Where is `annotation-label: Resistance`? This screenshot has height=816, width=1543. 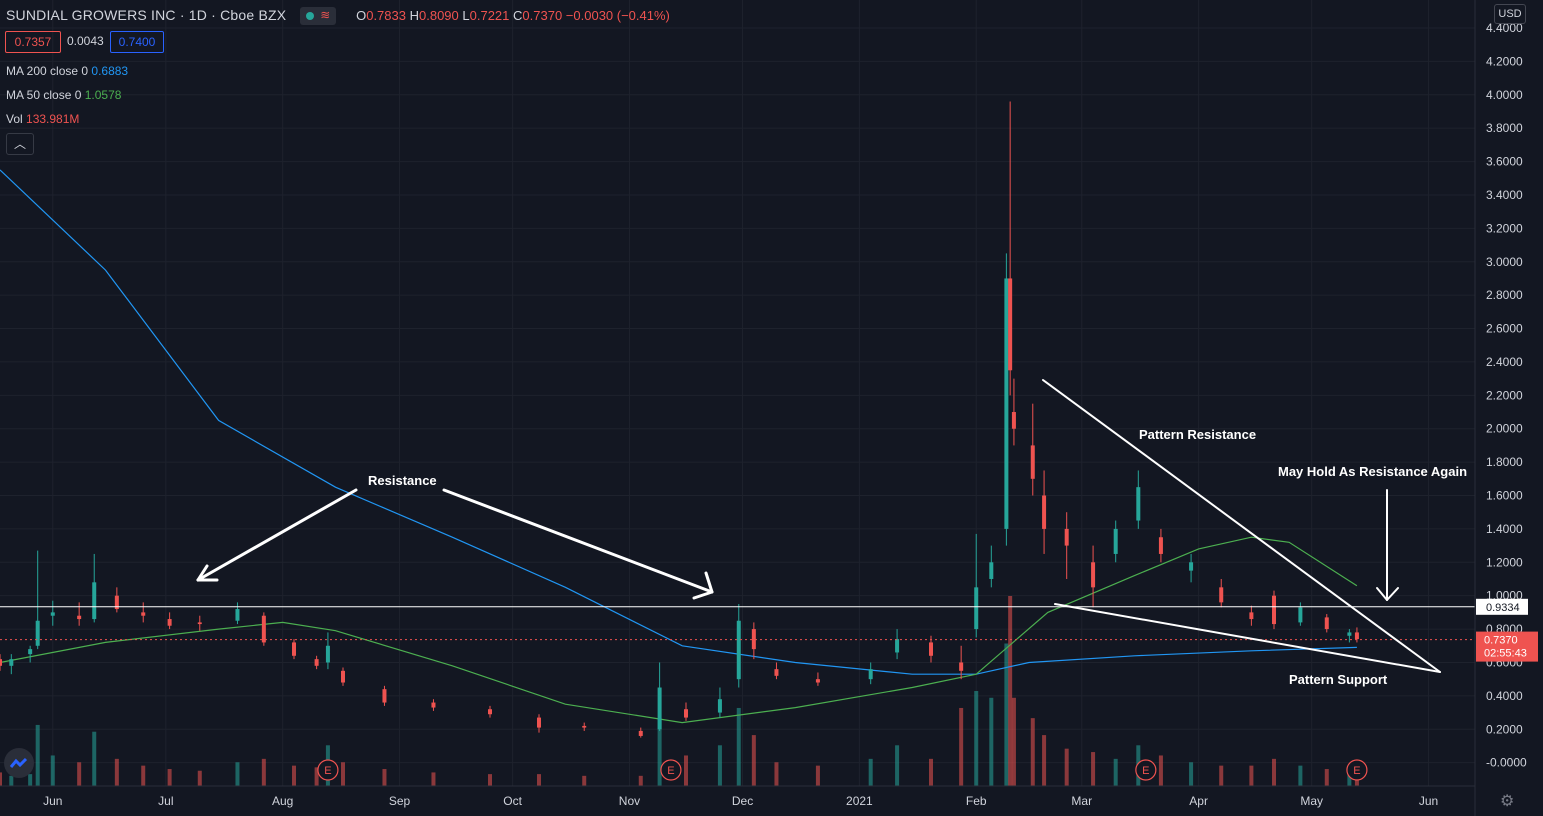 annotation-label: Resistance is located at coordinates (402, 480).